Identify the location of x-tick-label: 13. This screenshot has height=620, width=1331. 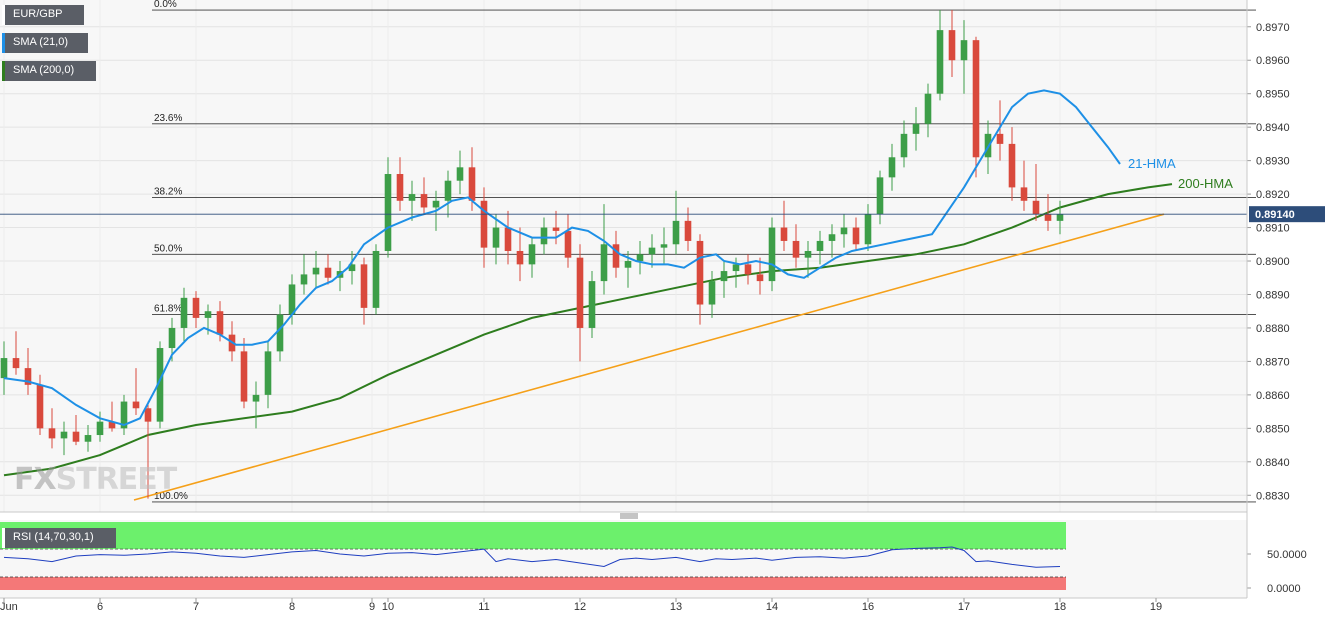
(676, 607).